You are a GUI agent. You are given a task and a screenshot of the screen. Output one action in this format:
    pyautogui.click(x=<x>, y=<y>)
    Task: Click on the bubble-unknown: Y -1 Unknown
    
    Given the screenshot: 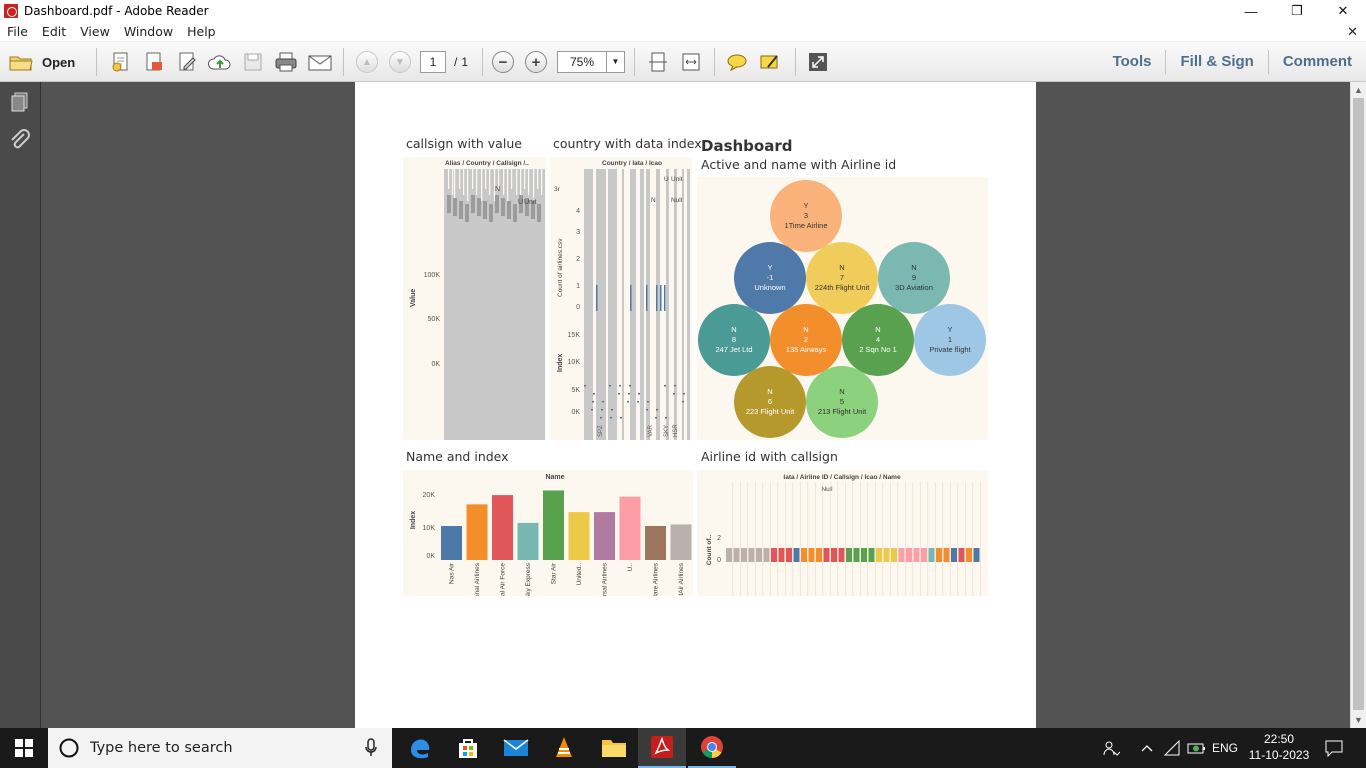 What is the action you would take?
    pyautogui.click(x=770, y=278)
    